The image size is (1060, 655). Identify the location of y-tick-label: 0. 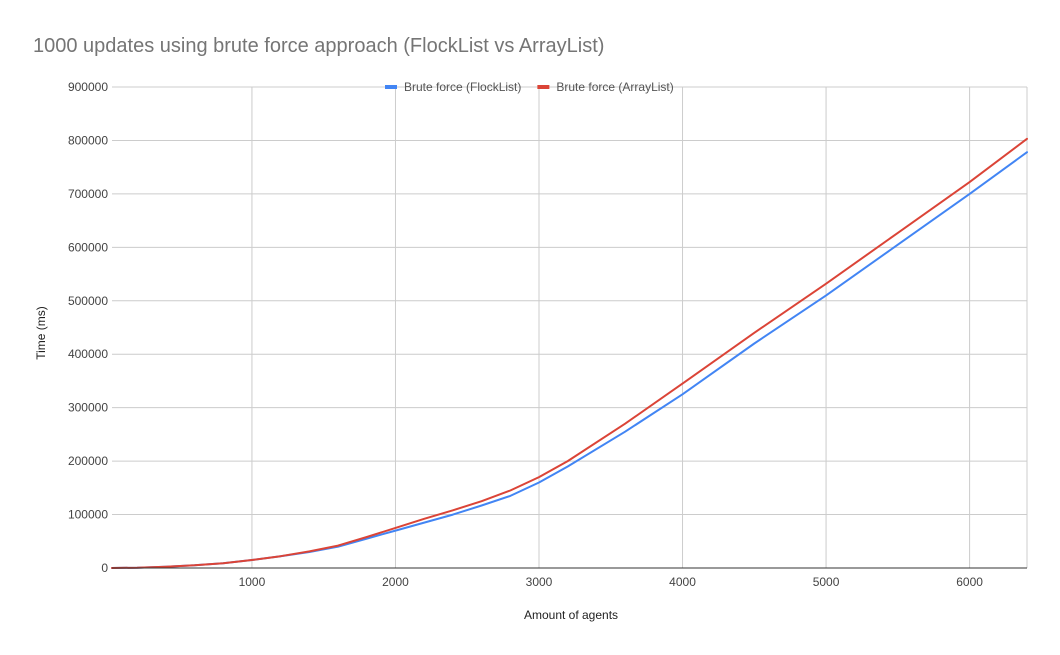
(104, 568).